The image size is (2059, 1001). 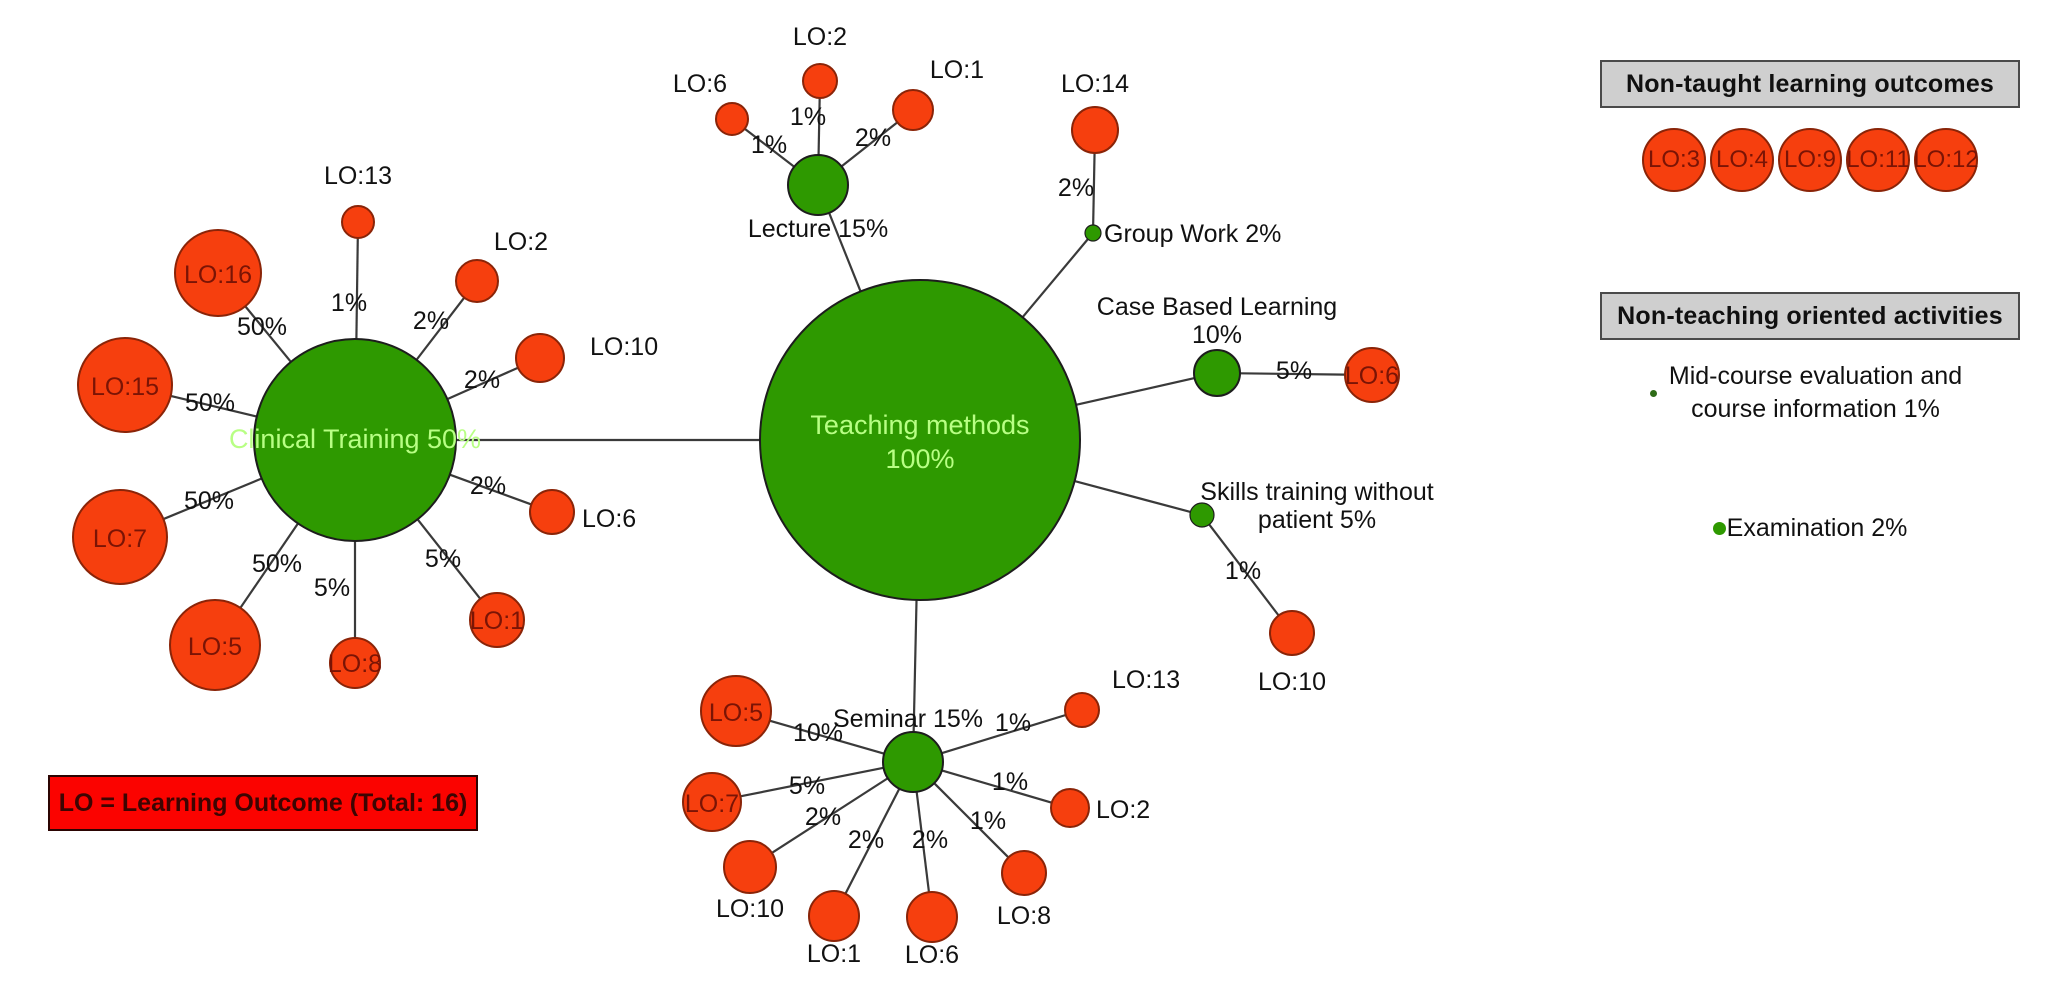 I want to click on method-node-seminar, so click(x=913, y=762).